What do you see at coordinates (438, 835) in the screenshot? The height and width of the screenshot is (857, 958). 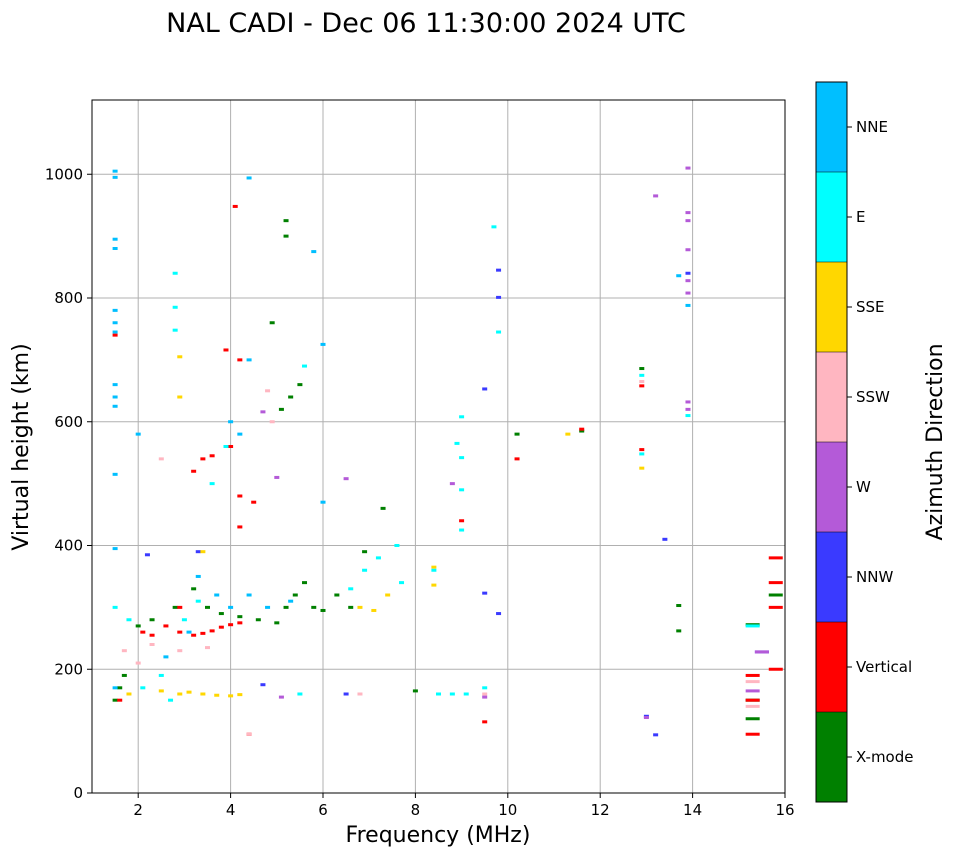 I see `x-axis-label: Frequency (MHz)` at bounding box center [438, 835].